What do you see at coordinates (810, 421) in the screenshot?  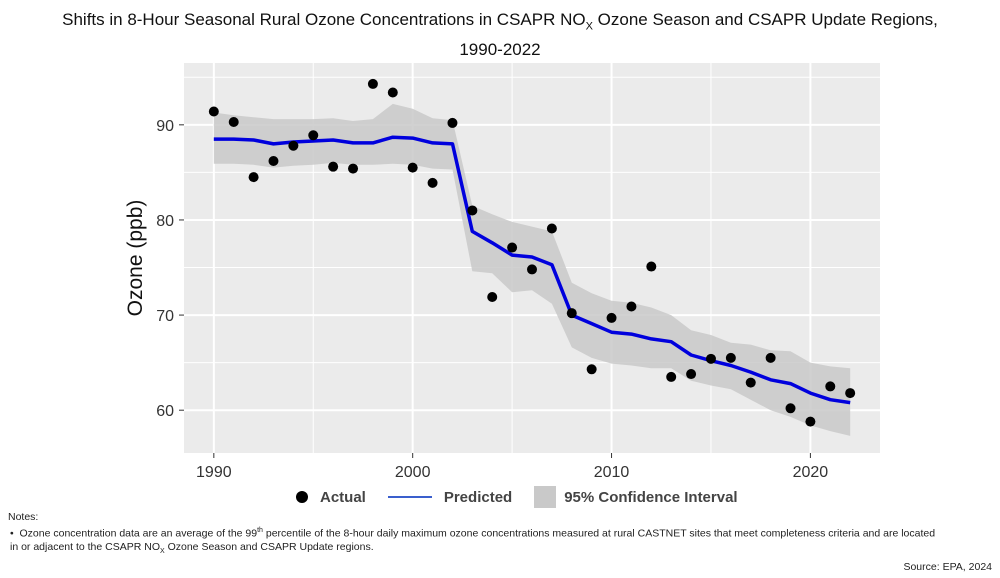 I see `actual-point-2020` at bounding box center [810, 421].